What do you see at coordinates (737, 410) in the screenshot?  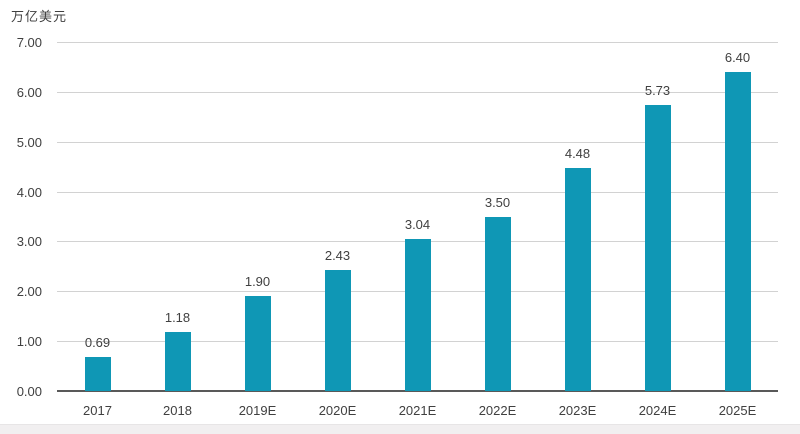 I see `x-tick-label: 2025E` at bounding box center [737, 410].